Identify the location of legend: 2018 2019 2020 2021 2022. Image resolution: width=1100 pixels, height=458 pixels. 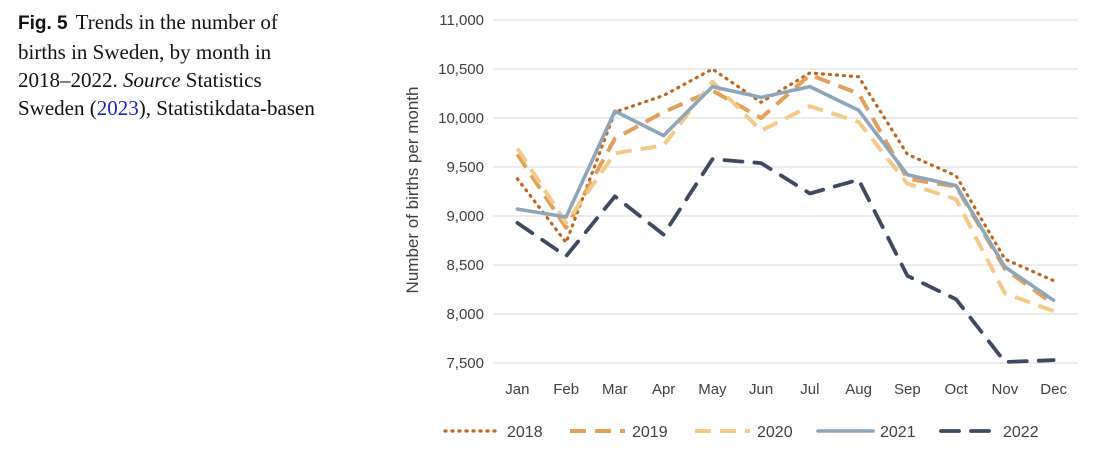
(741, 432).